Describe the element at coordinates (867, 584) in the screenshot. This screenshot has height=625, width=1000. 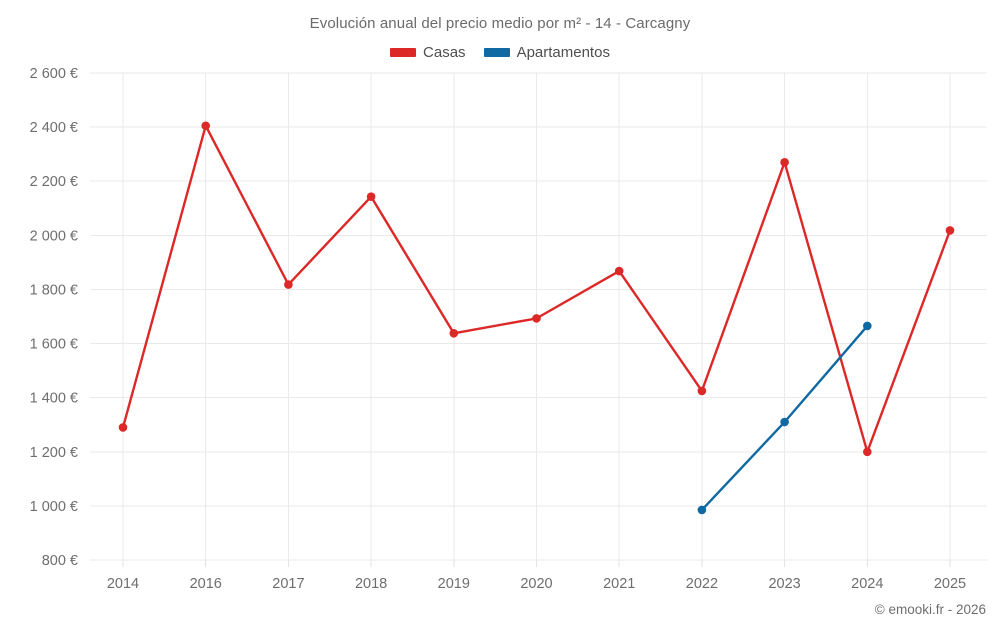
I see `x-axis-tick-label: 2024` at that location.